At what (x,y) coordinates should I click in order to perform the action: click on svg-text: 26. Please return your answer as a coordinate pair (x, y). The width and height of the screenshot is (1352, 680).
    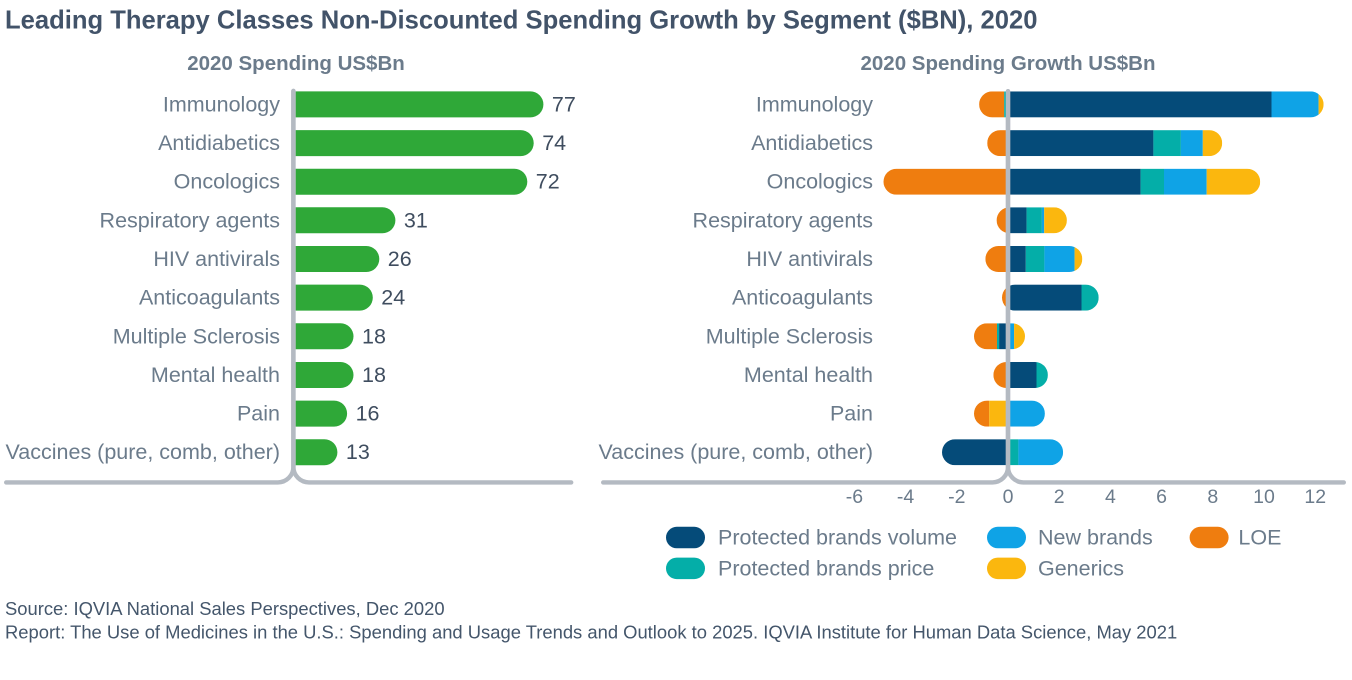
    Looking at the image, I should click on (400, 259).